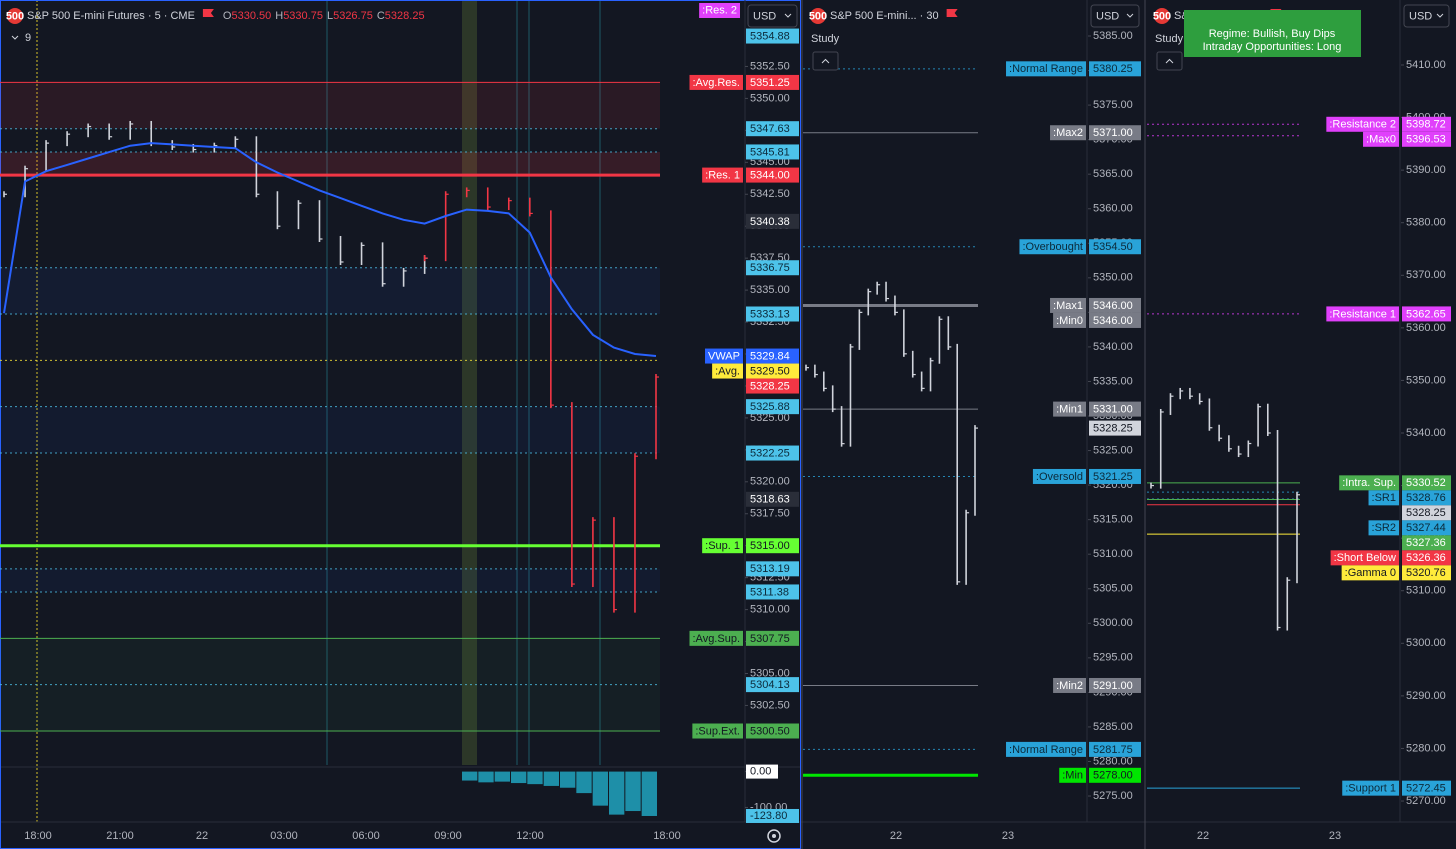  I want to click on price-box-label: 5328.25, so click(1426, 513).